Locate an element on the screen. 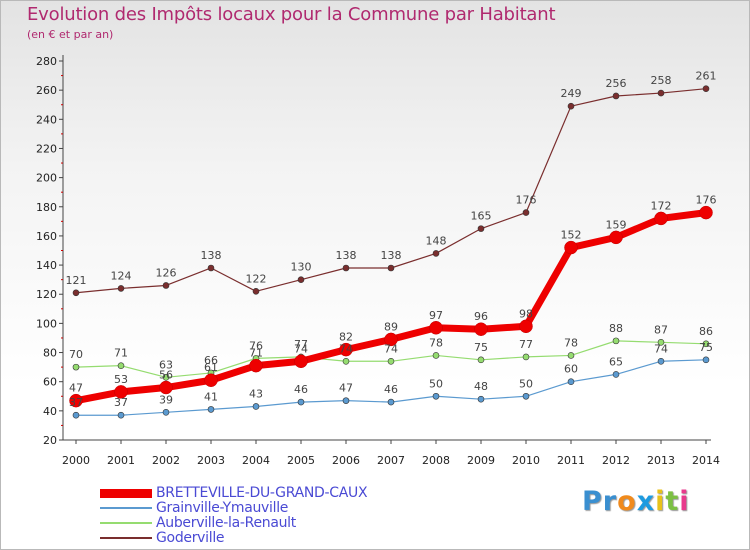 Image resolution: width=750 pixels, height=550 pixels. data-label-grainville-ymauville: 48 is located at coordinates (481, 386).